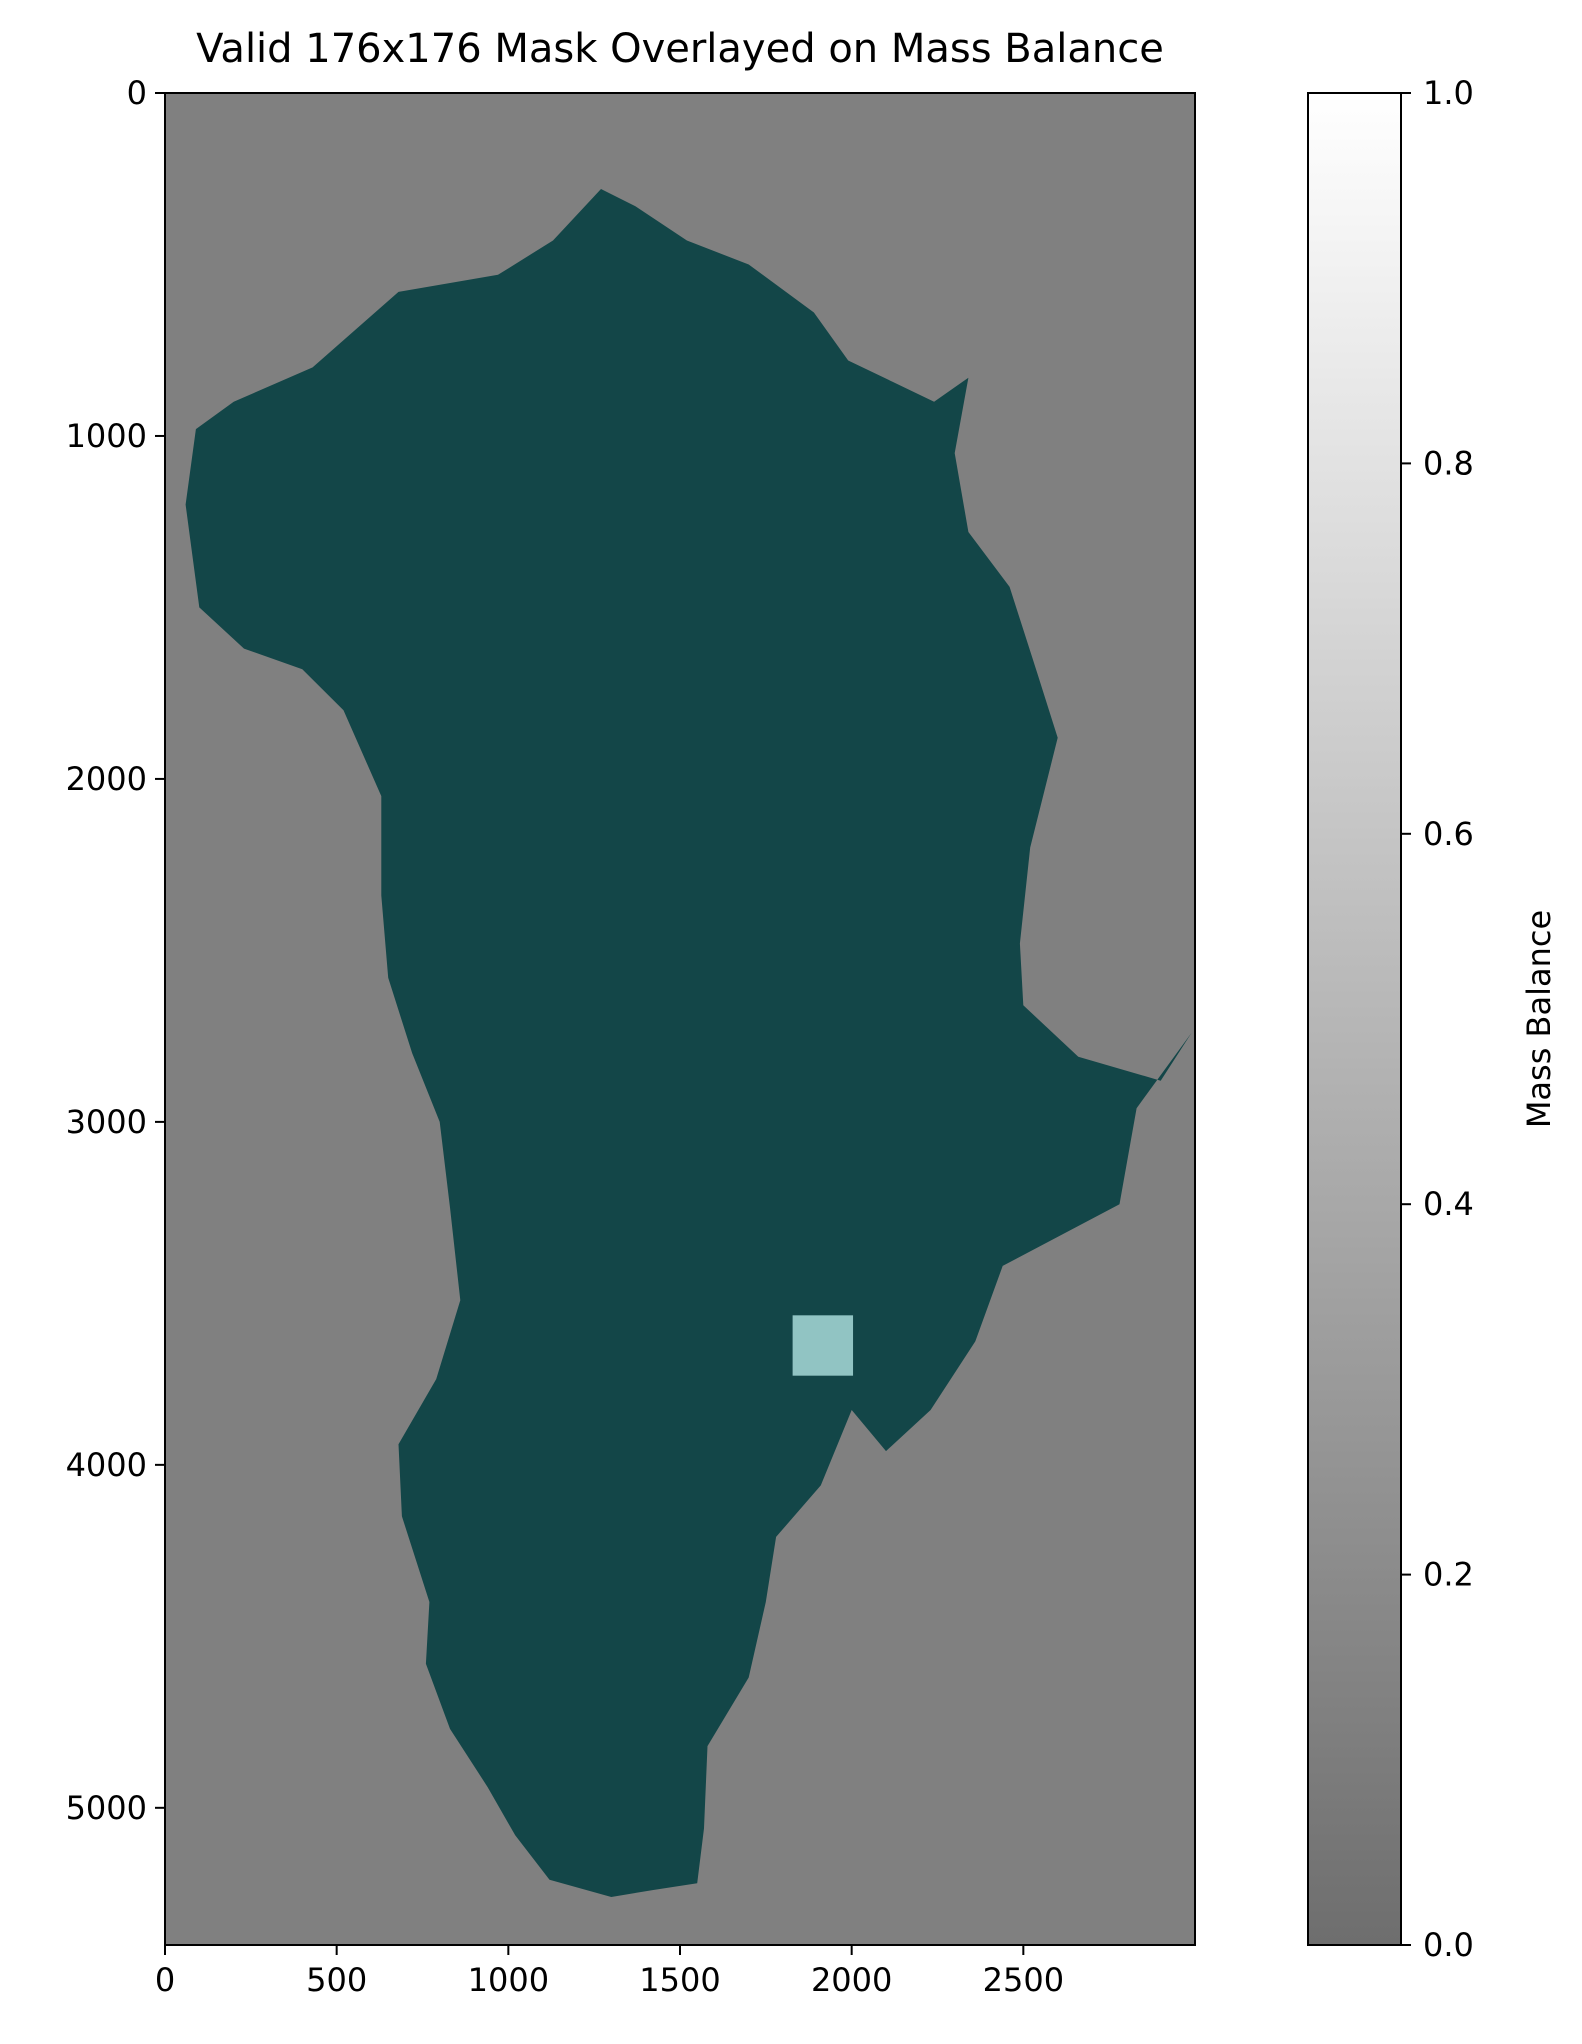  Describe the element at coordinates (115, 950) in the screenshot. I see `y-axis: 0 1000 2000 3000 4000 5000` at that location.